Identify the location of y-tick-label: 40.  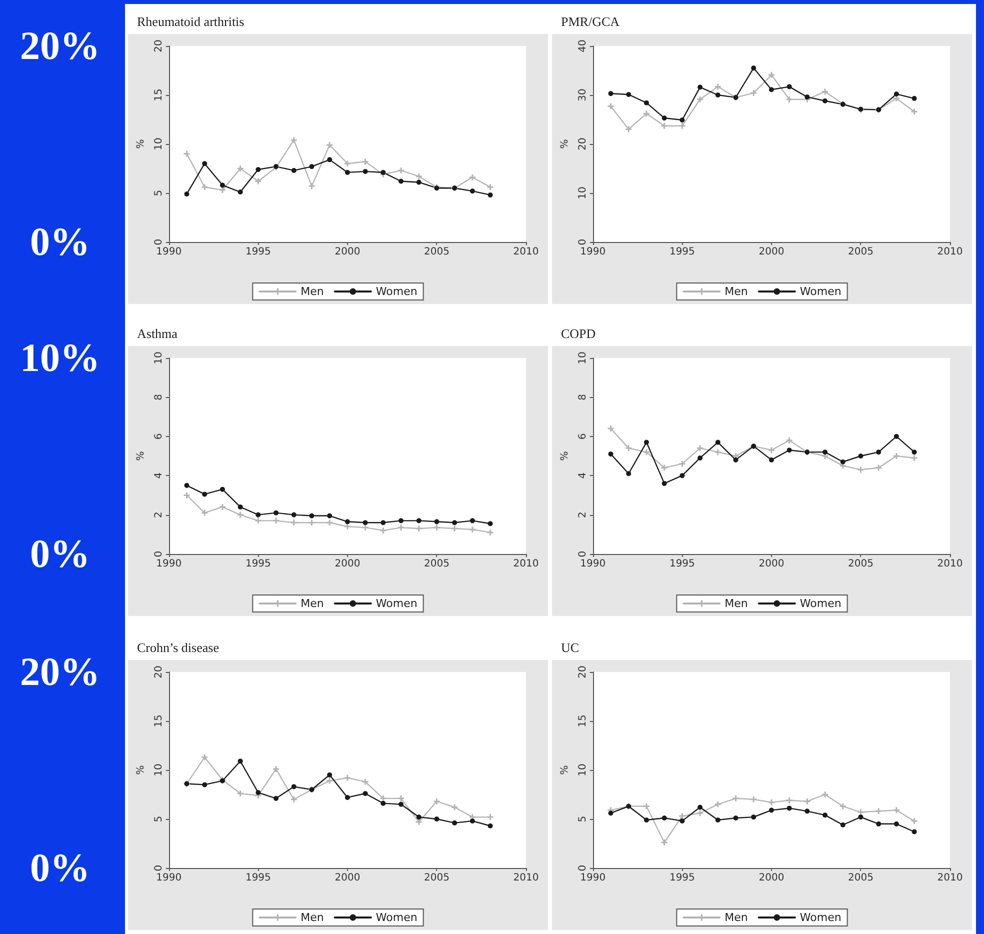
(582, 46).